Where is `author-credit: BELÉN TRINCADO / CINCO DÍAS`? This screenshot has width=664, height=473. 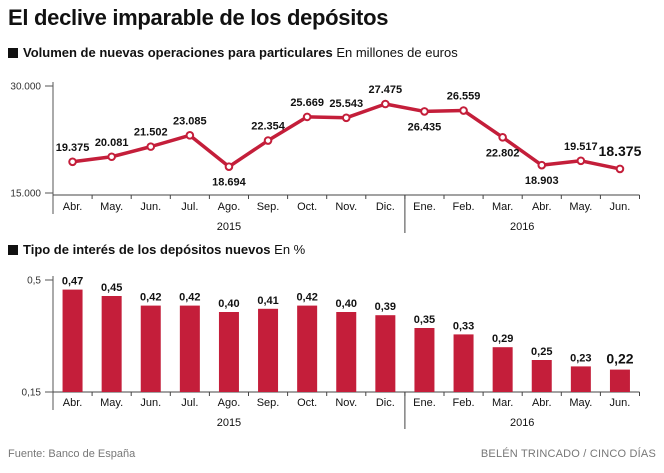 author-credit: BELÉN TRINCADO / CINCO DÍAS is located at coordinates (568, 454).